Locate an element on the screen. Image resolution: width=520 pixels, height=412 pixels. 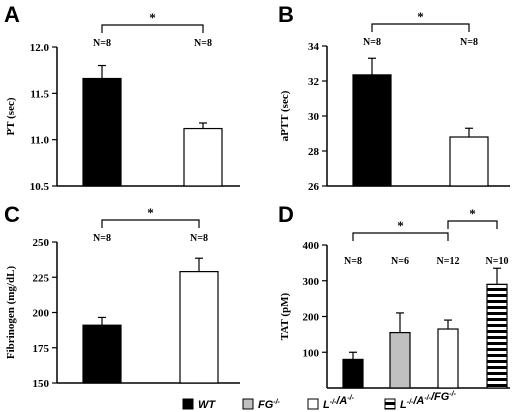
y-tick-label: 400 is located at coordinates (311, 246).